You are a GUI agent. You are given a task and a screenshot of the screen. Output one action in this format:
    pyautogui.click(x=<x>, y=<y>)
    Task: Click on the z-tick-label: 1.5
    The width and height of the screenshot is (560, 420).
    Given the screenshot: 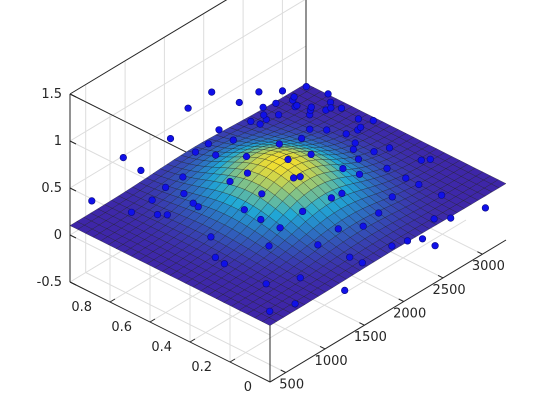 What is the action you would take?
    pyautogui.click(x=51, y=94)
    